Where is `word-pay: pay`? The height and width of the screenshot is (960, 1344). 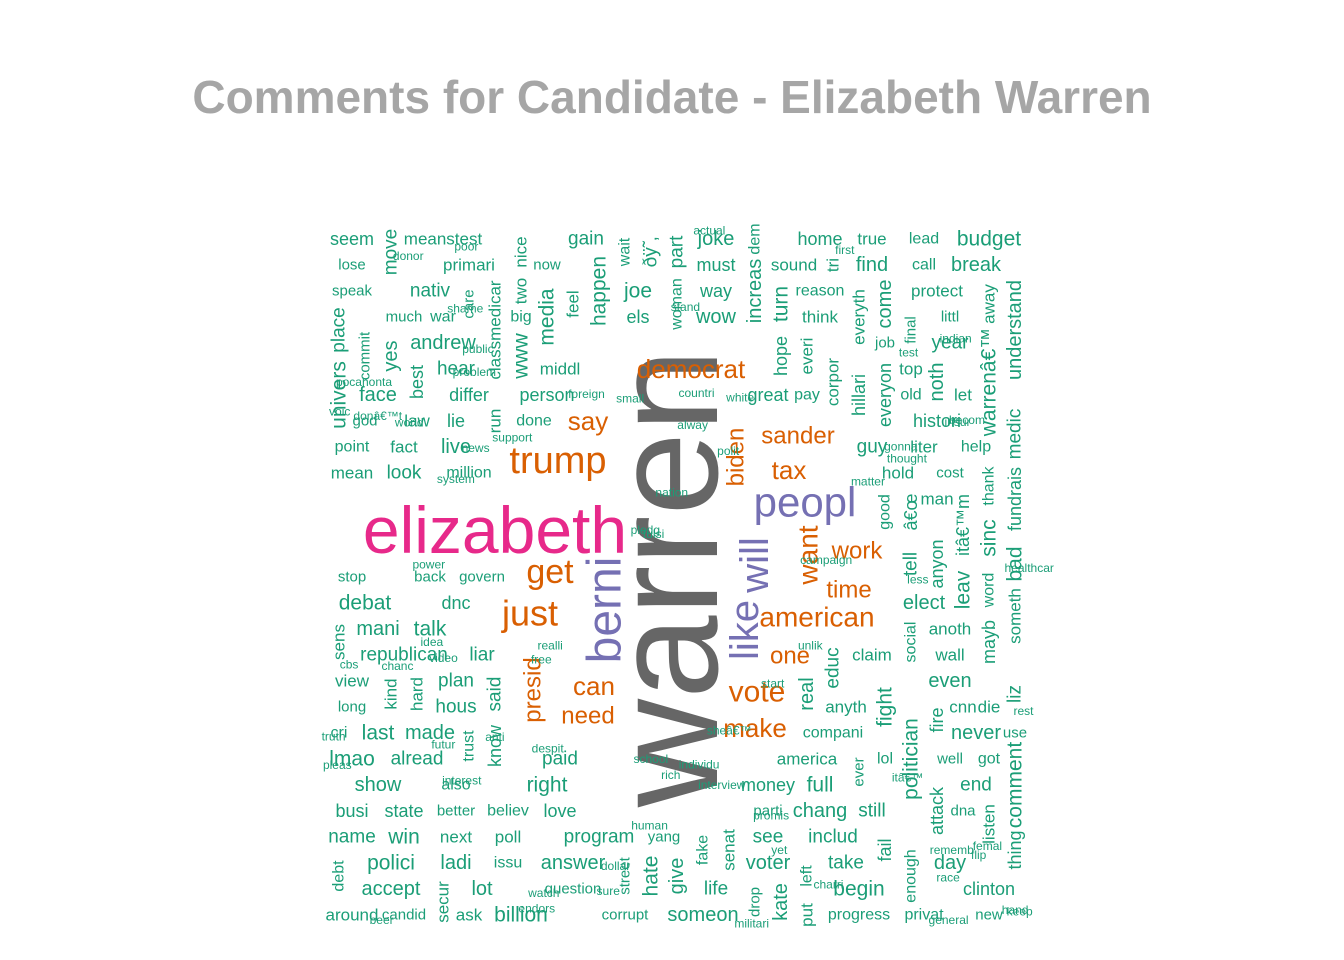 word-pay: pay is located at coordinates (807, 395).